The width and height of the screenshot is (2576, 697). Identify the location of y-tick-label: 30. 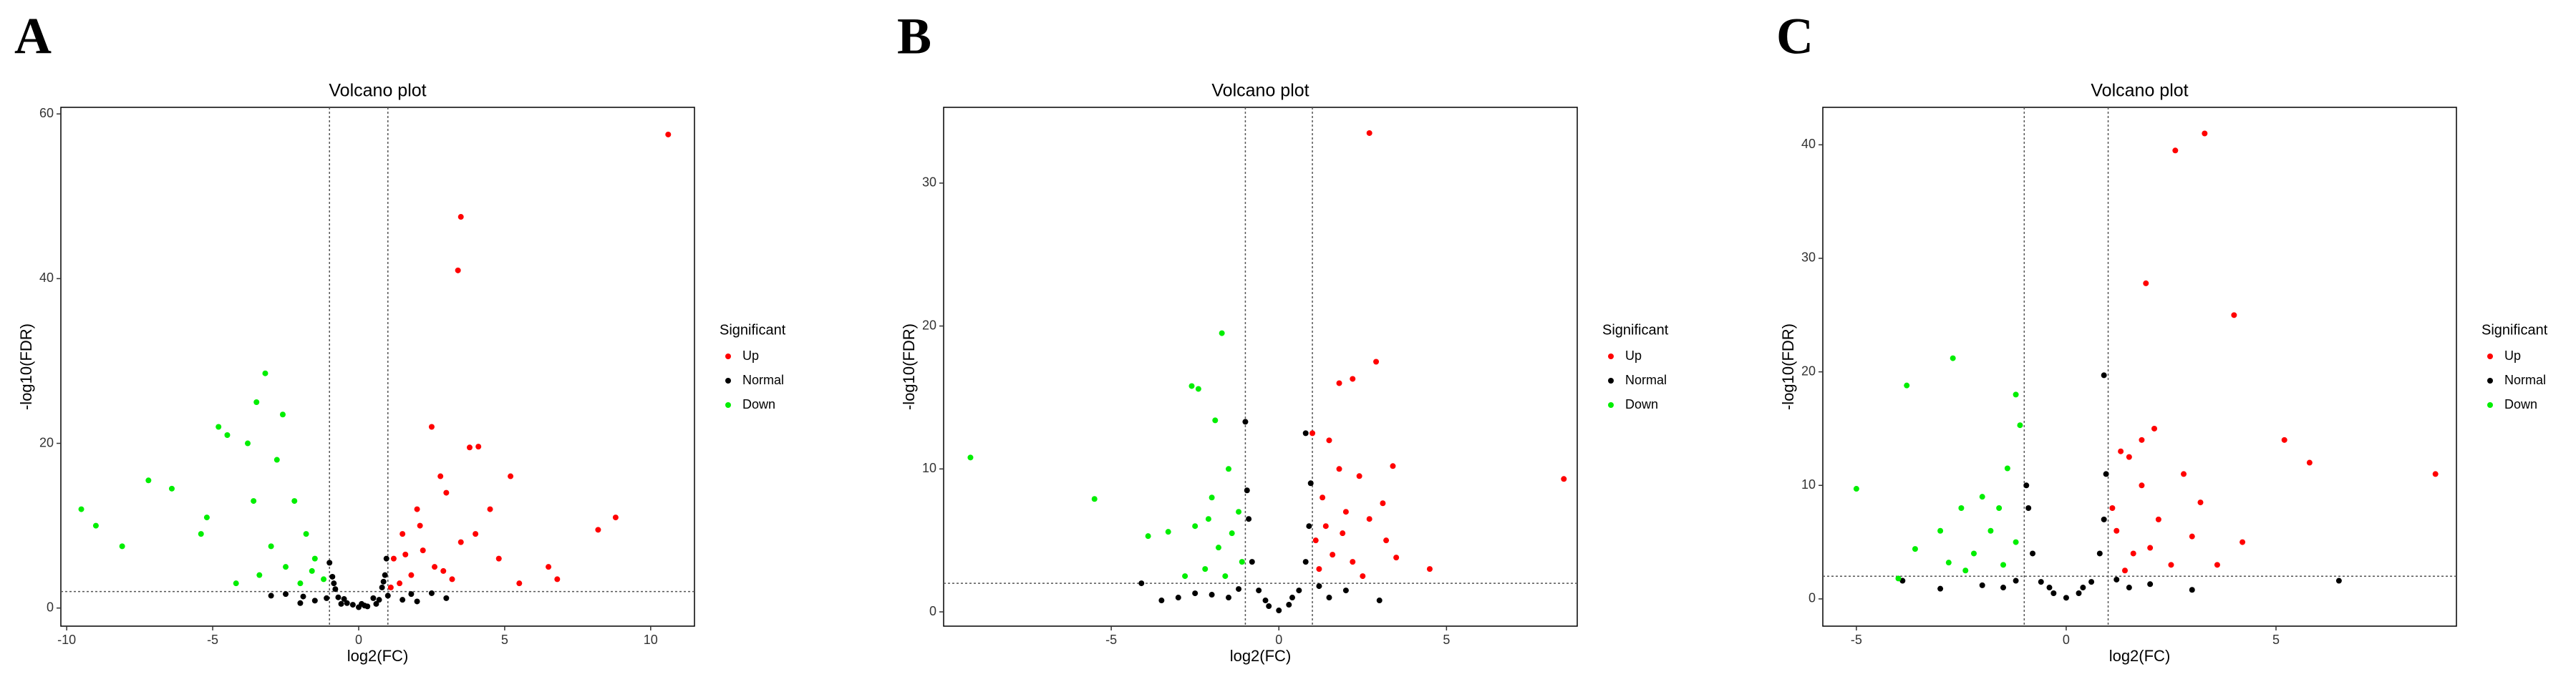
(1809, 258).